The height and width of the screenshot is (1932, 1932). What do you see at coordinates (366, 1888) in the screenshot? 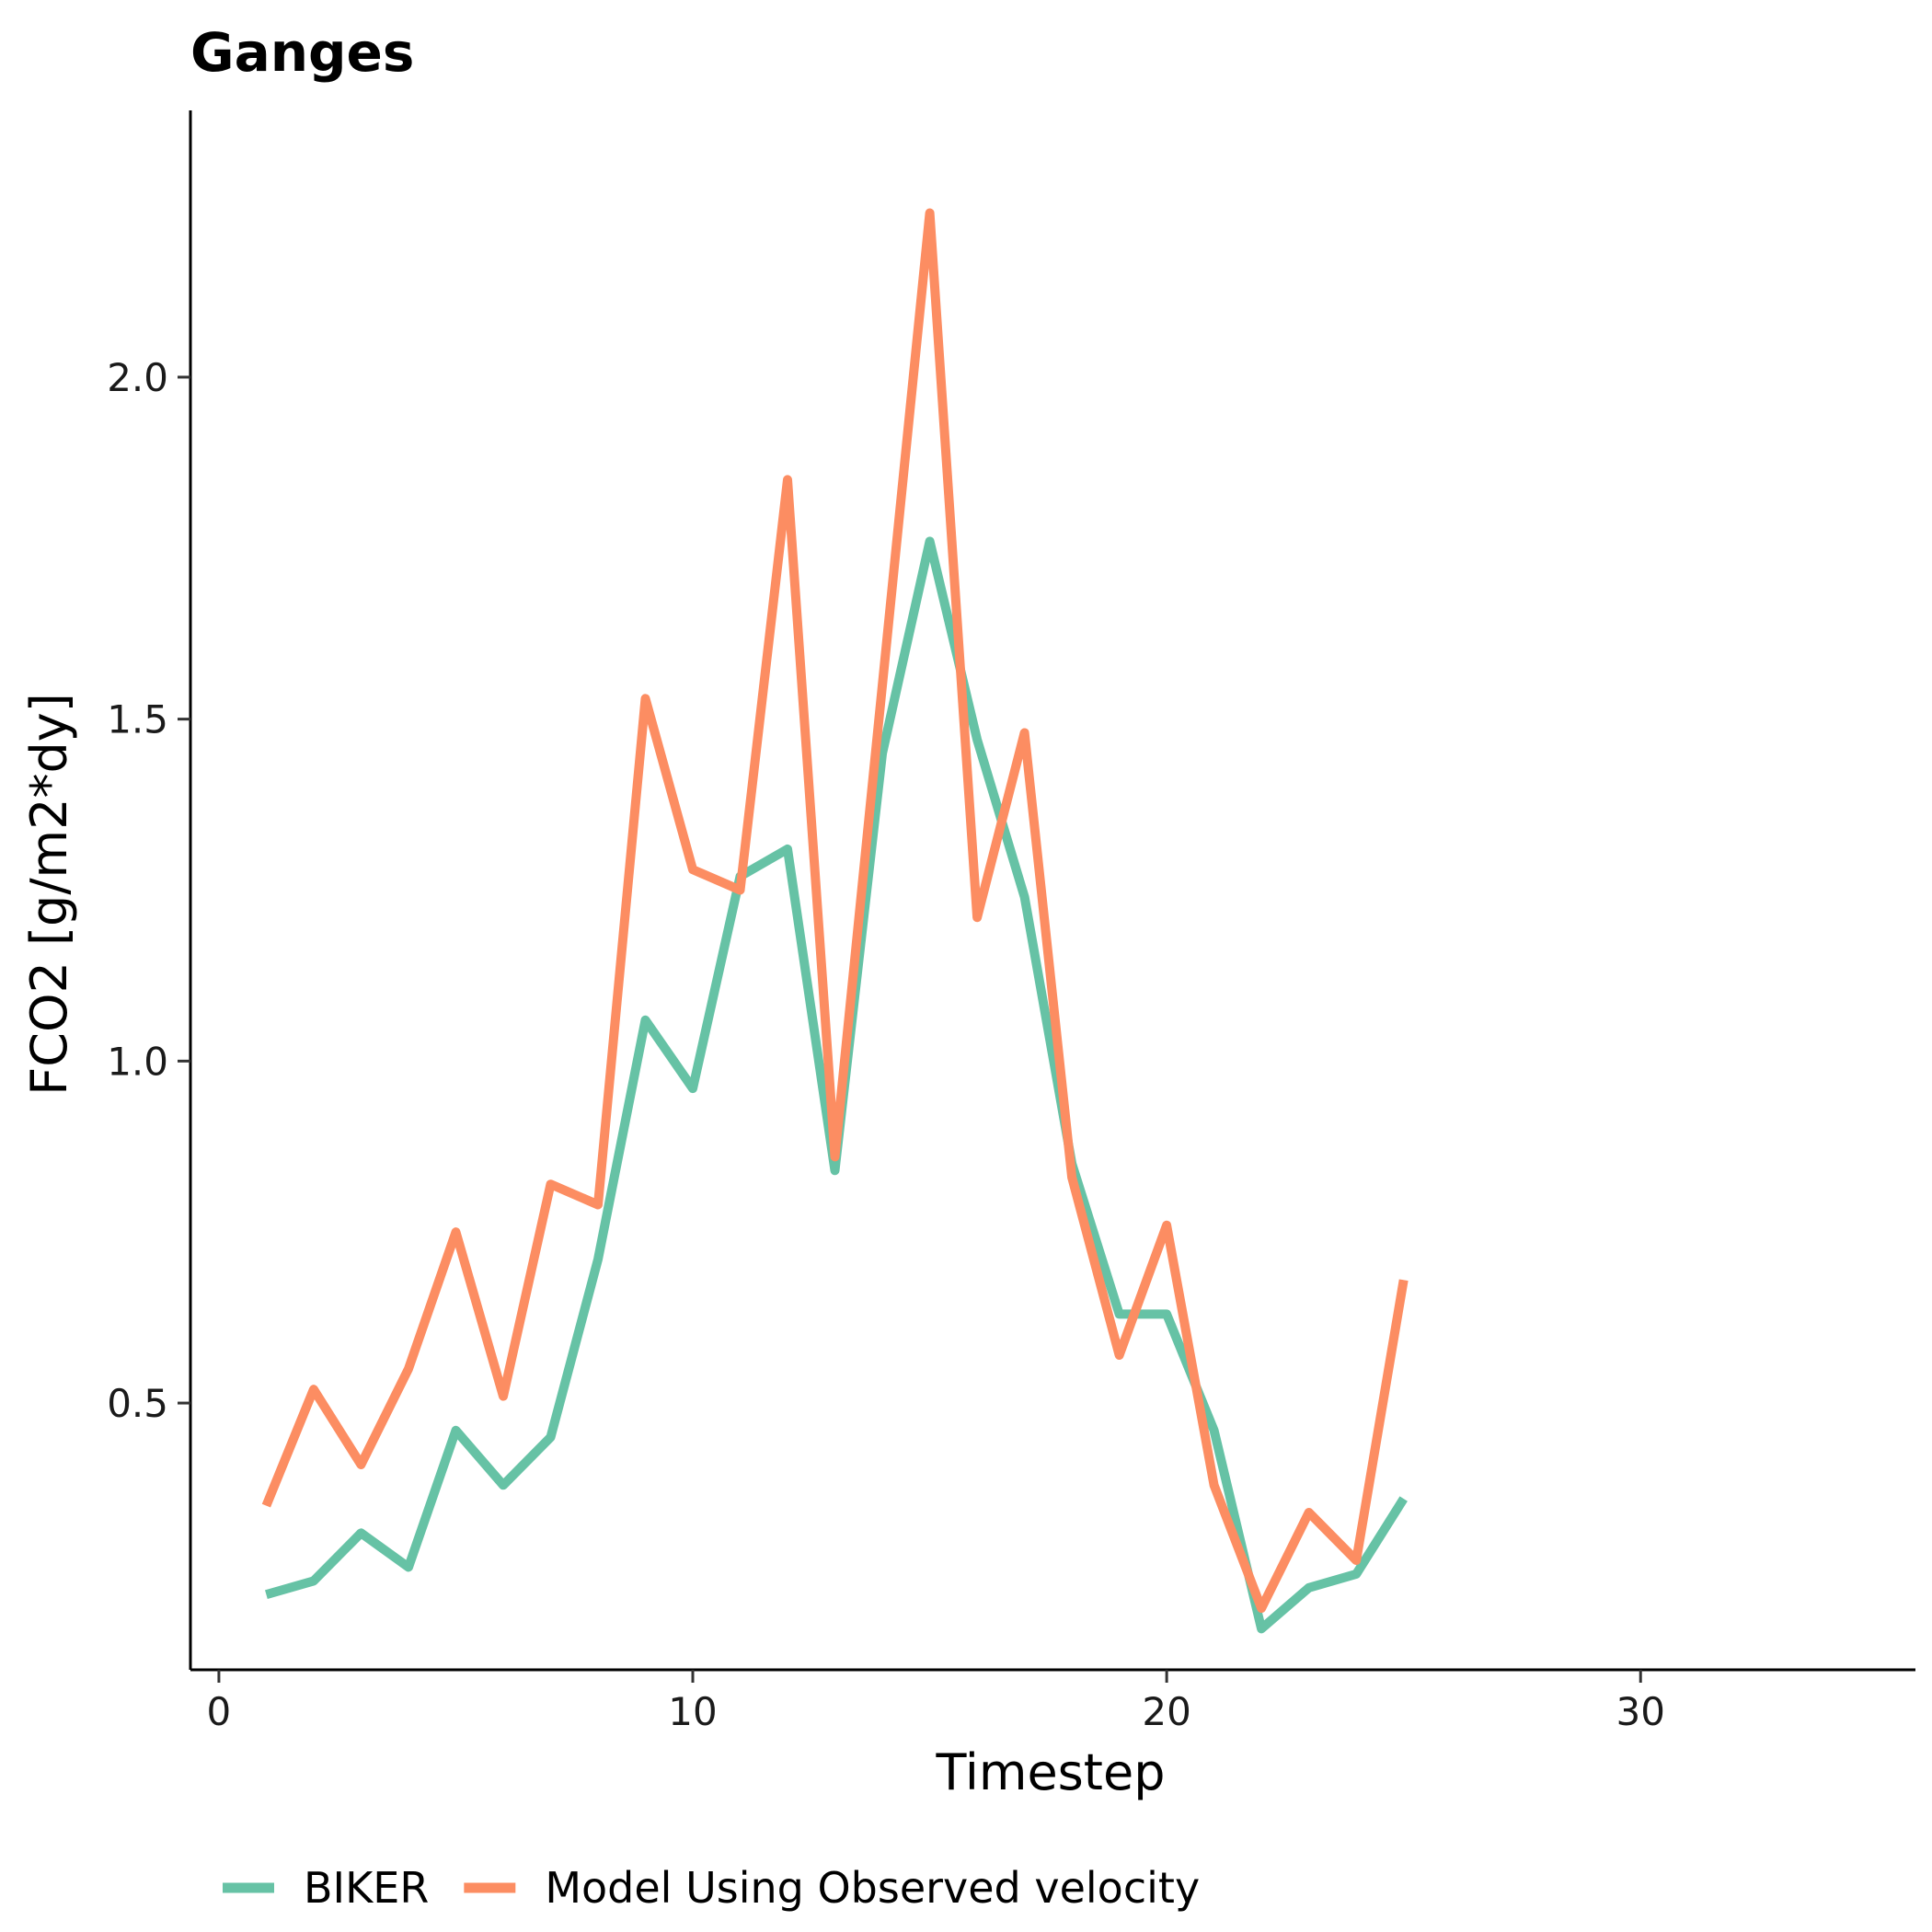
I see `legend-label: BIKER` at bounding box center [366, 1888].